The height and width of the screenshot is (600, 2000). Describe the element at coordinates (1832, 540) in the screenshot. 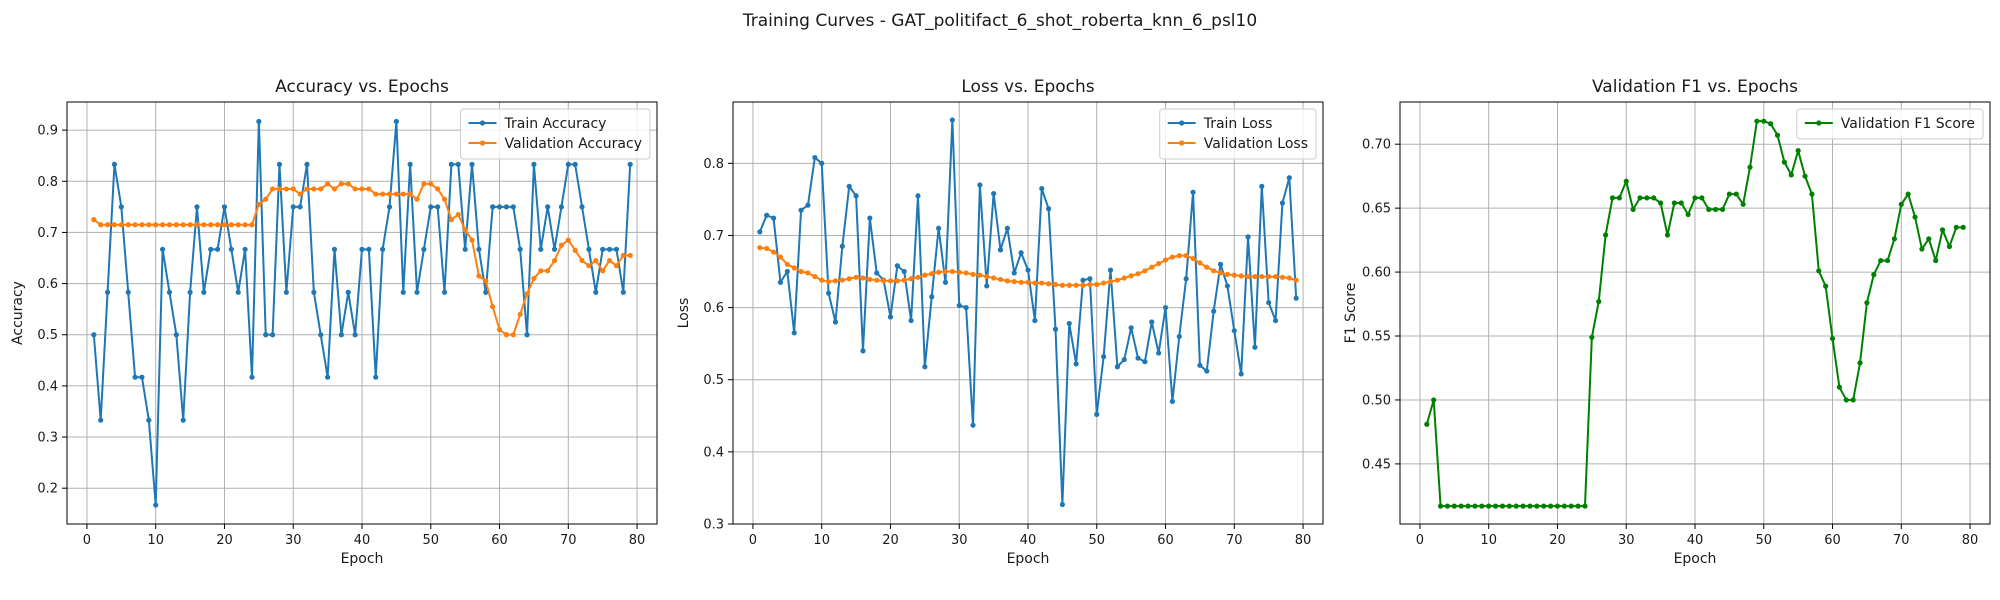

I see `x-tick-label: 60` at that location.